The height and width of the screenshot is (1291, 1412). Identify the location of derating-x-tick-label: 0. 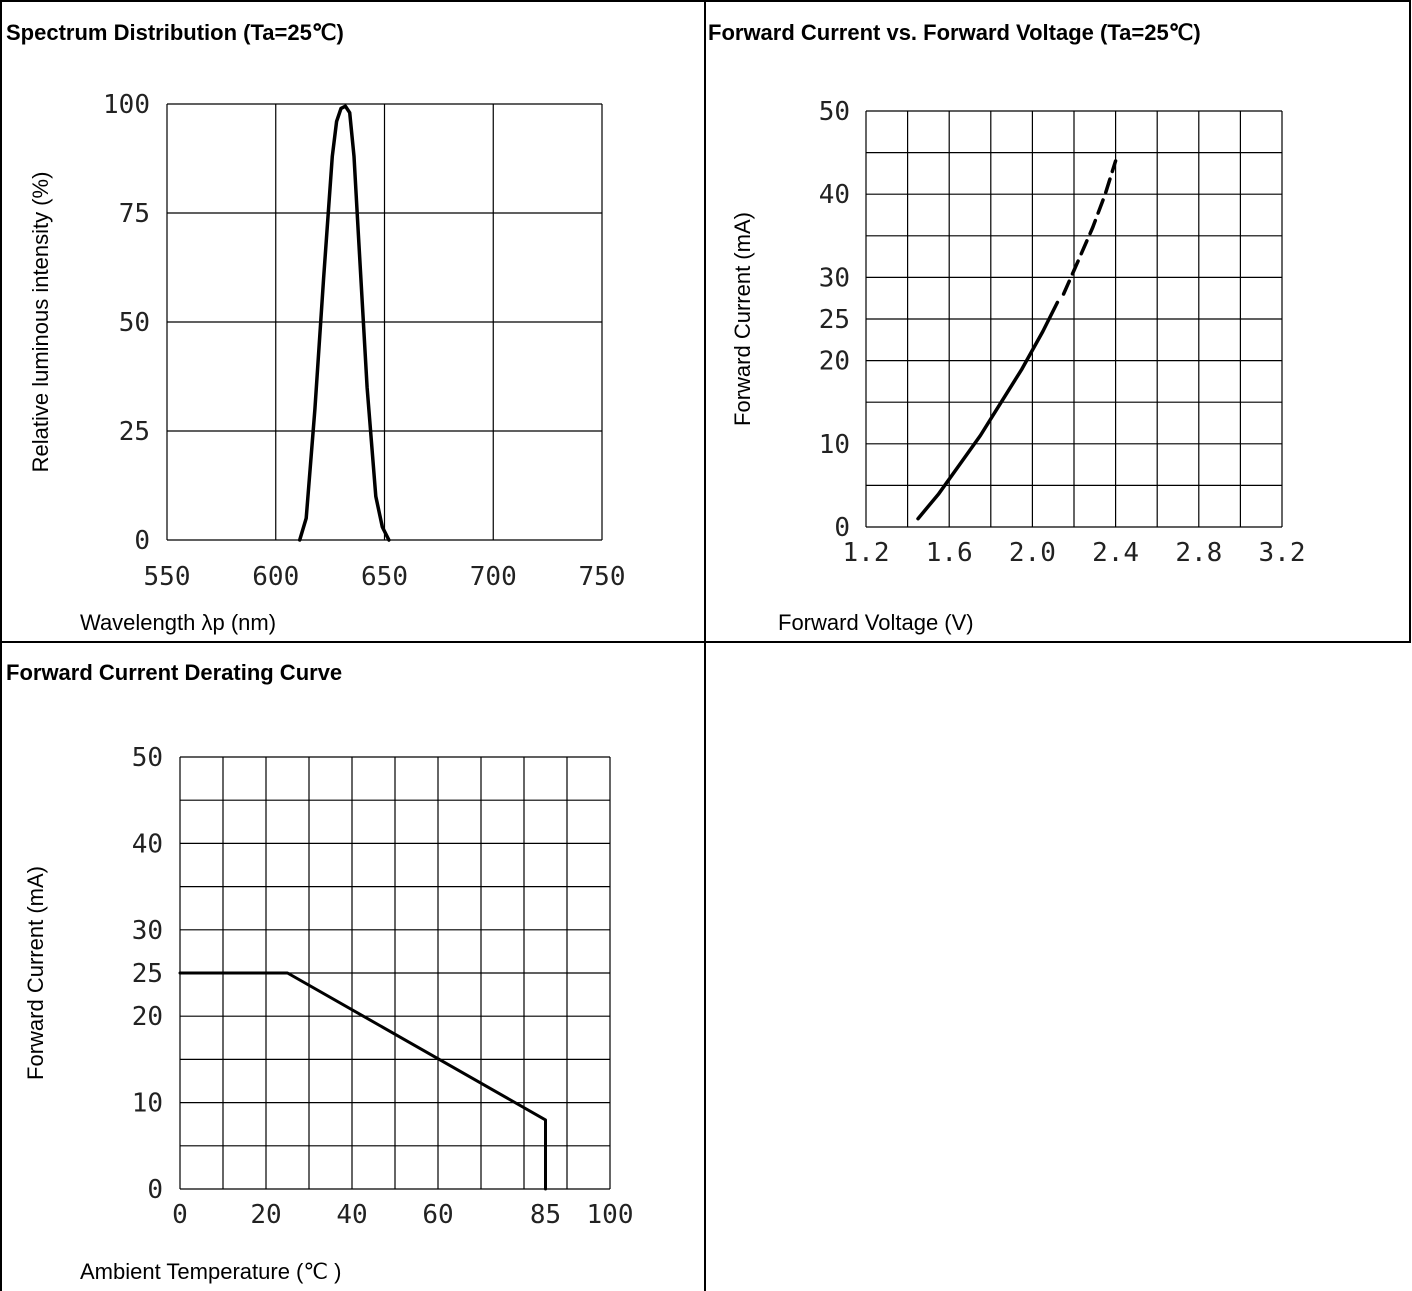
(180, 1215).